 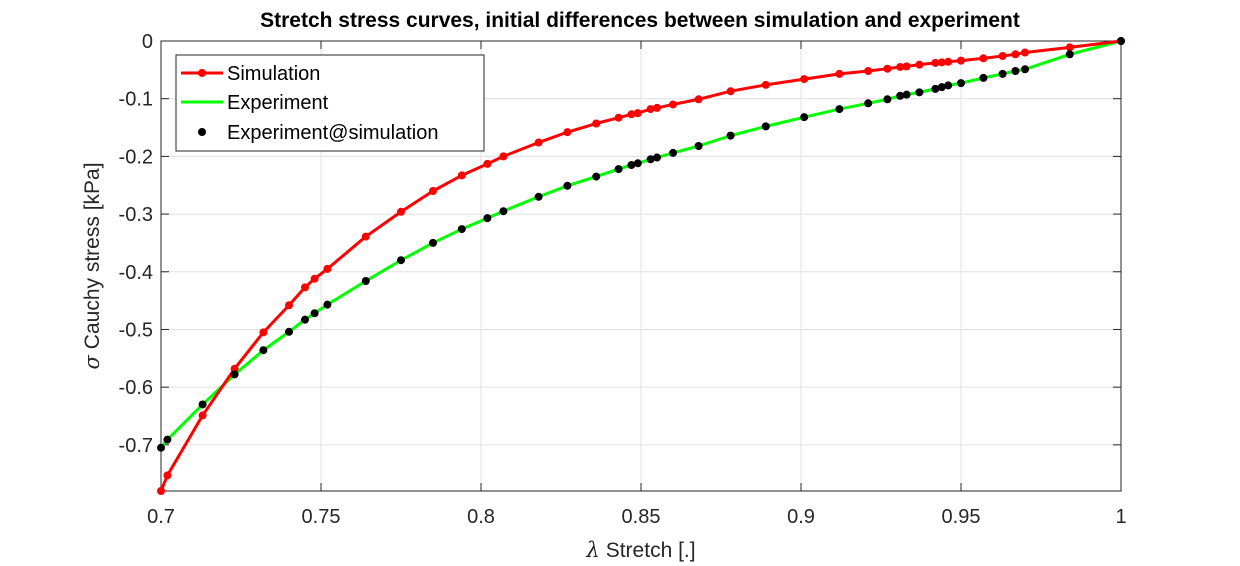 I want to click on x-tick-label: 0.9, so click(x=801, y=517).